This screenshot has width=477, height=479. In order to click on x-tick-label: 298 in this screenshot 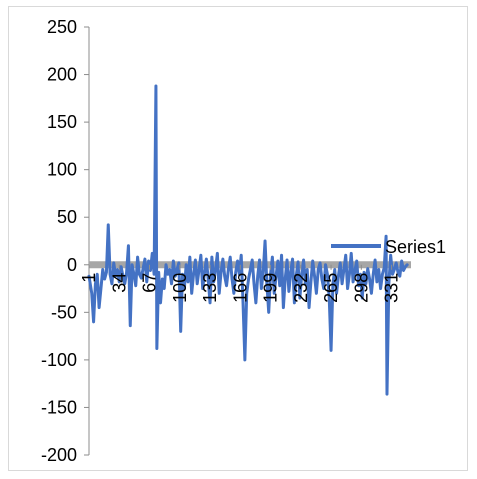, I will do `click(361, 288)`.